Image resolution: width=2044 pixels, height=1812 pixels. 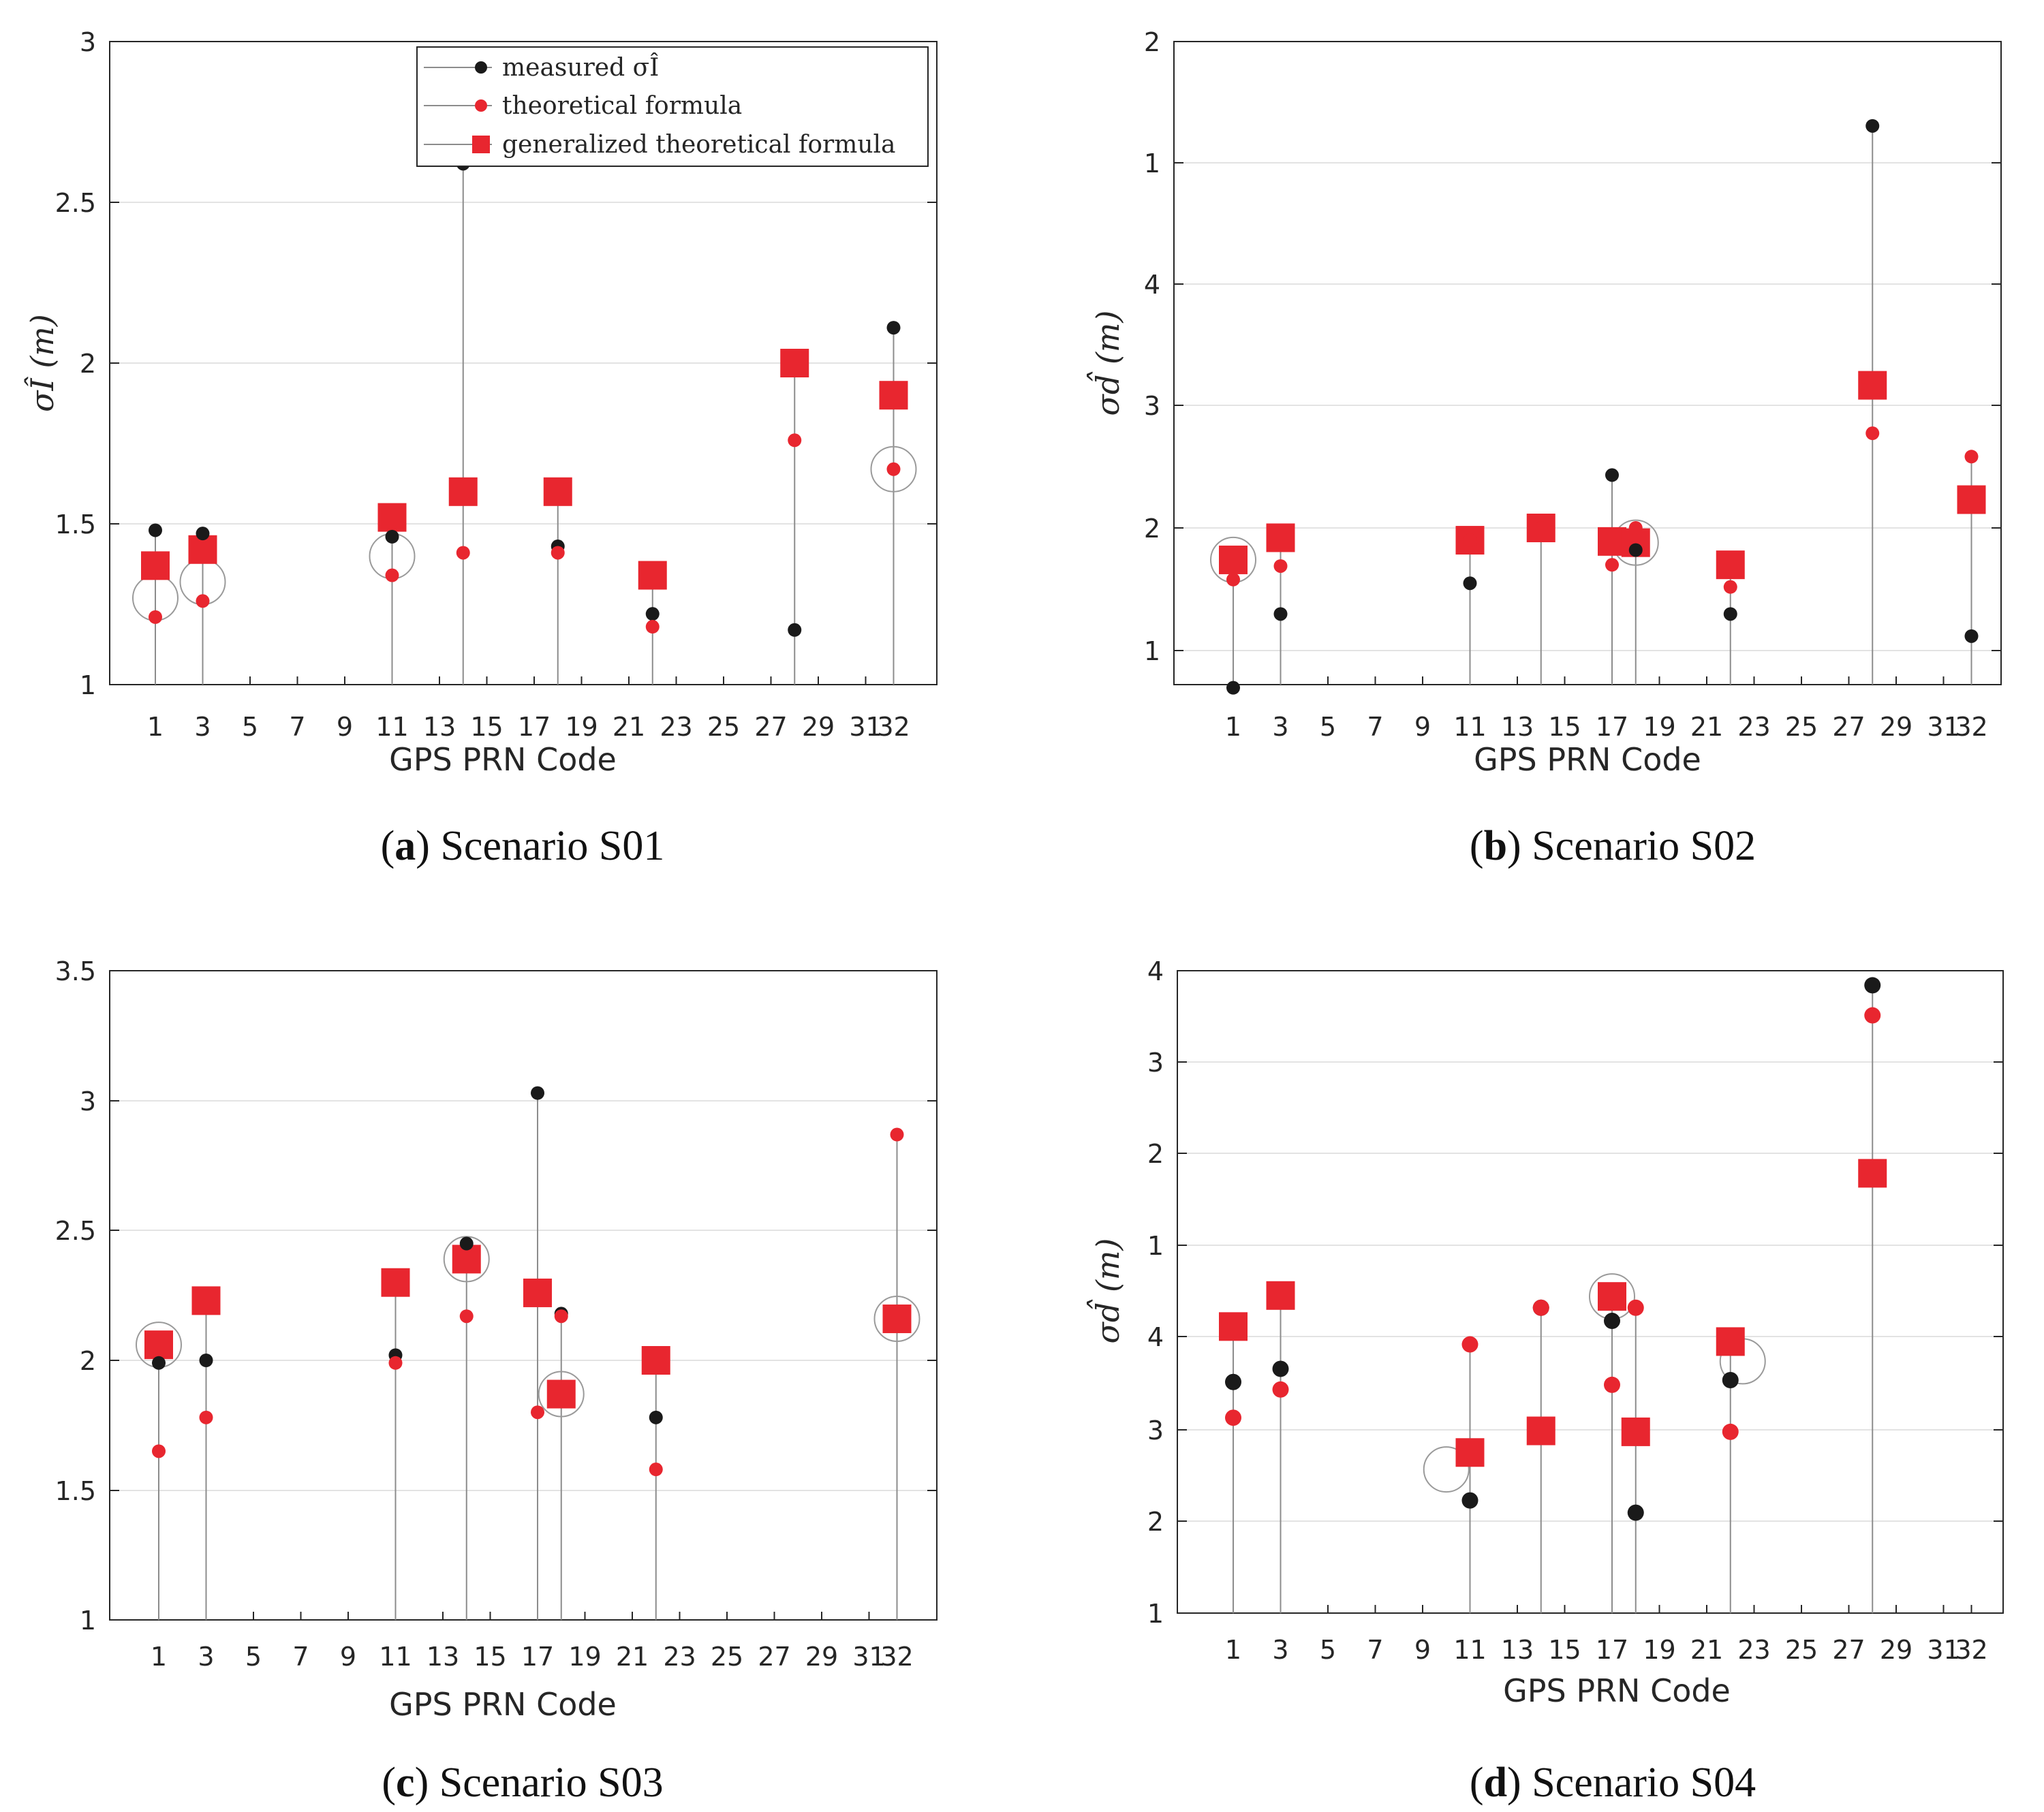 What do you see at coordinates (1233, 727) in the screenshot?
I see `x-tick-label-b: 1` at bounding box center [1233, 727].